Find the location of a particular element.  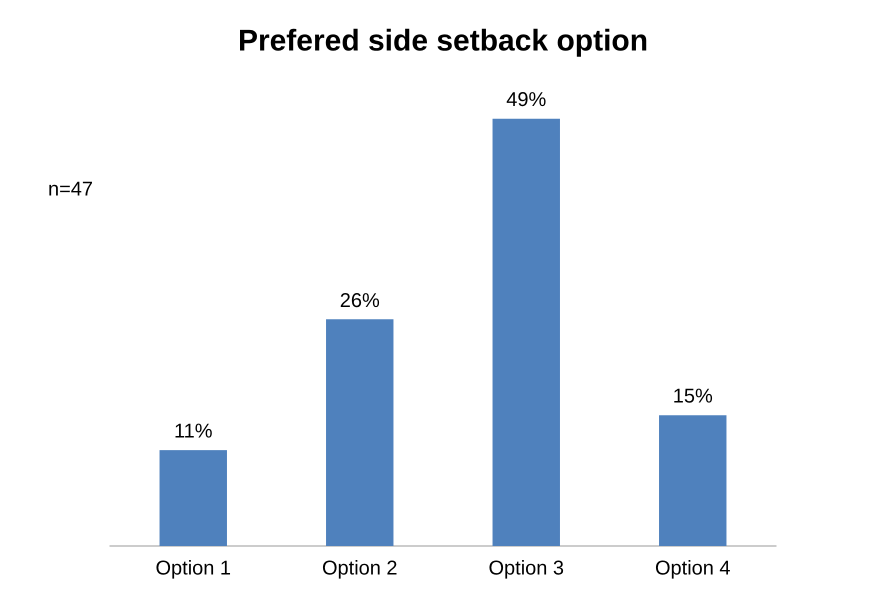

data-label: 15% is located at coordinates (692, 397).